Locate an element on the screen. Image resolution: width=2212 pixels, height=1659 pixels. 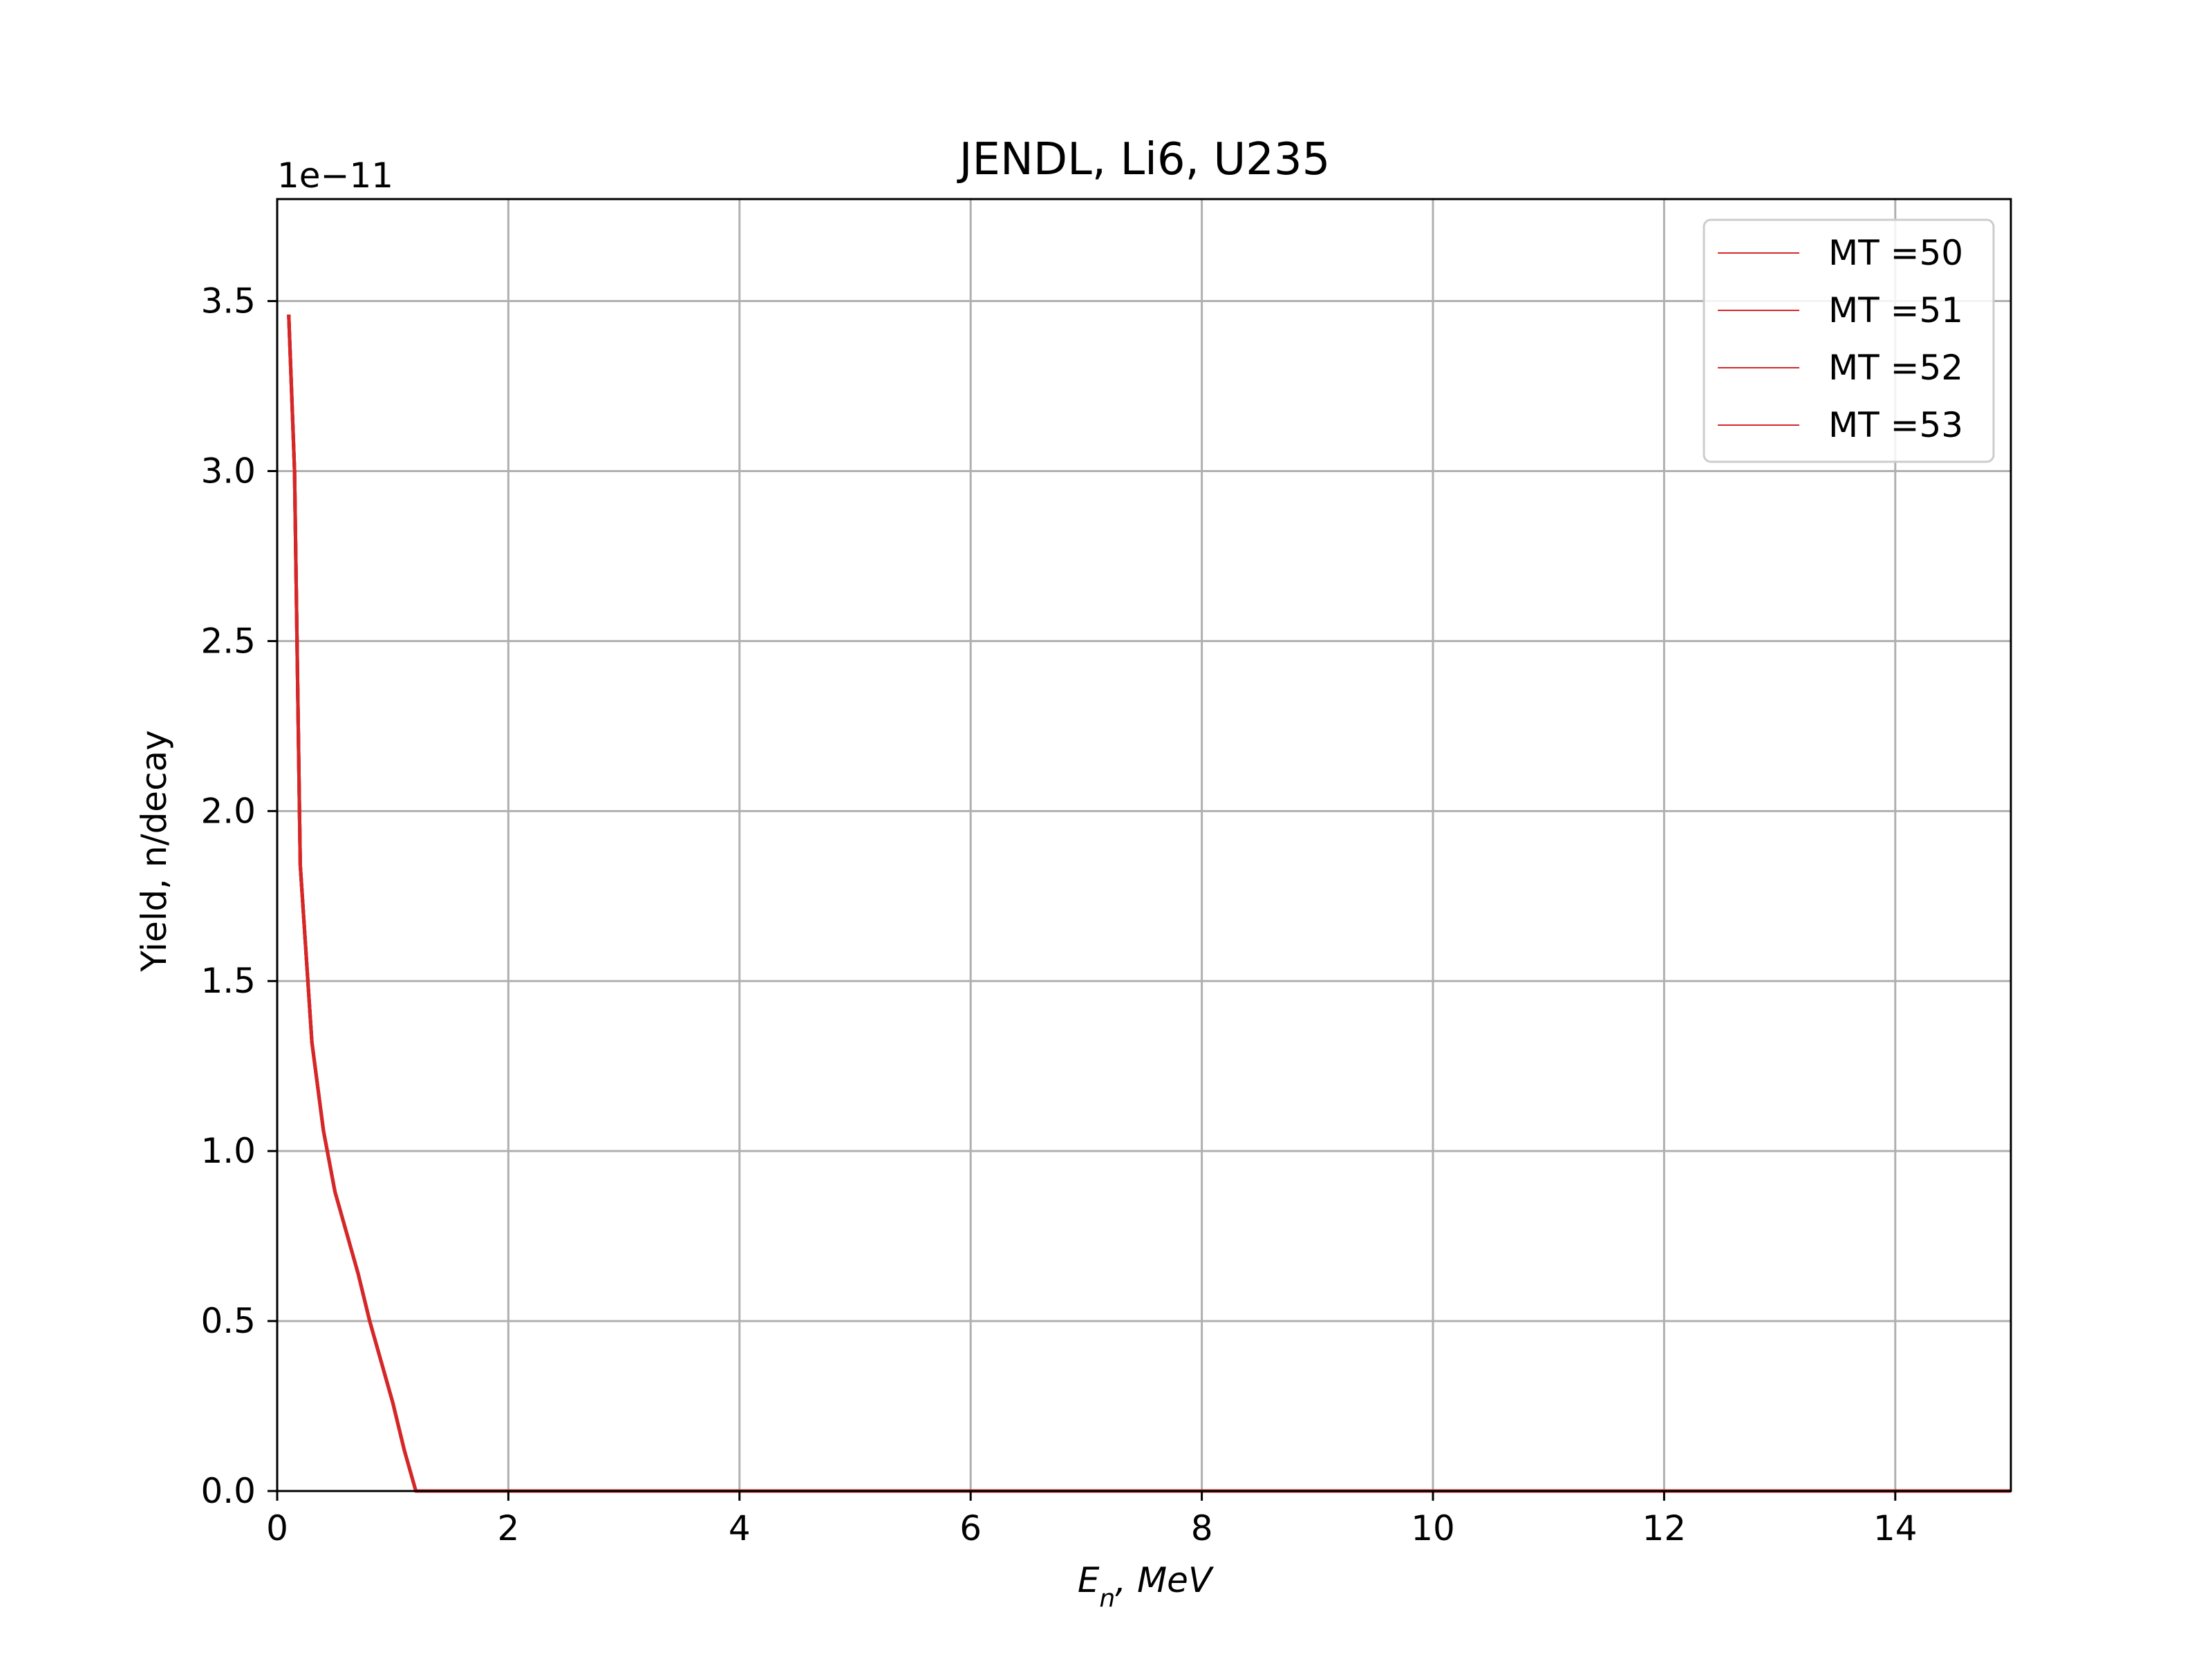
x-tick-label-6: 12 is located at coordinates (1665, 1528).